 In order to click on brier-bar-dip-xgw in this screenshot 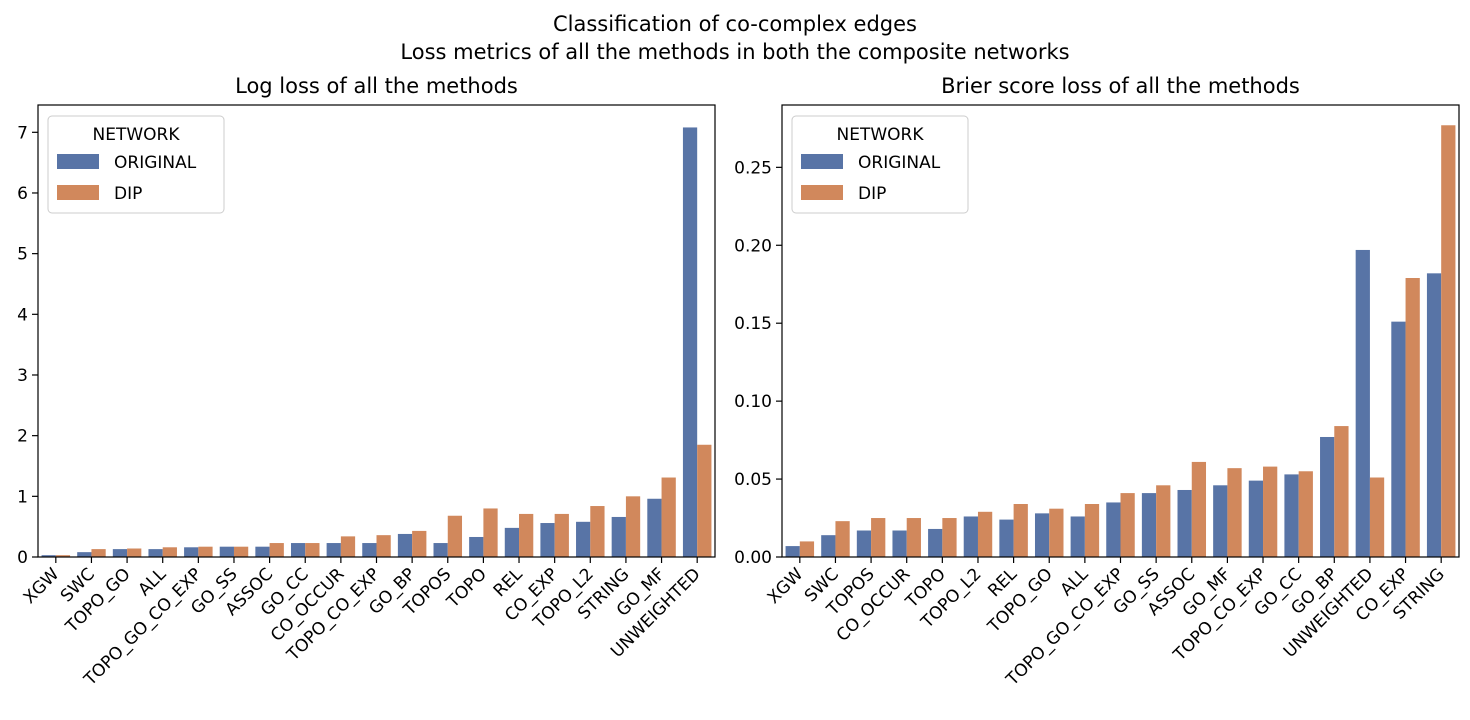, I will do `click(807, 549)`.